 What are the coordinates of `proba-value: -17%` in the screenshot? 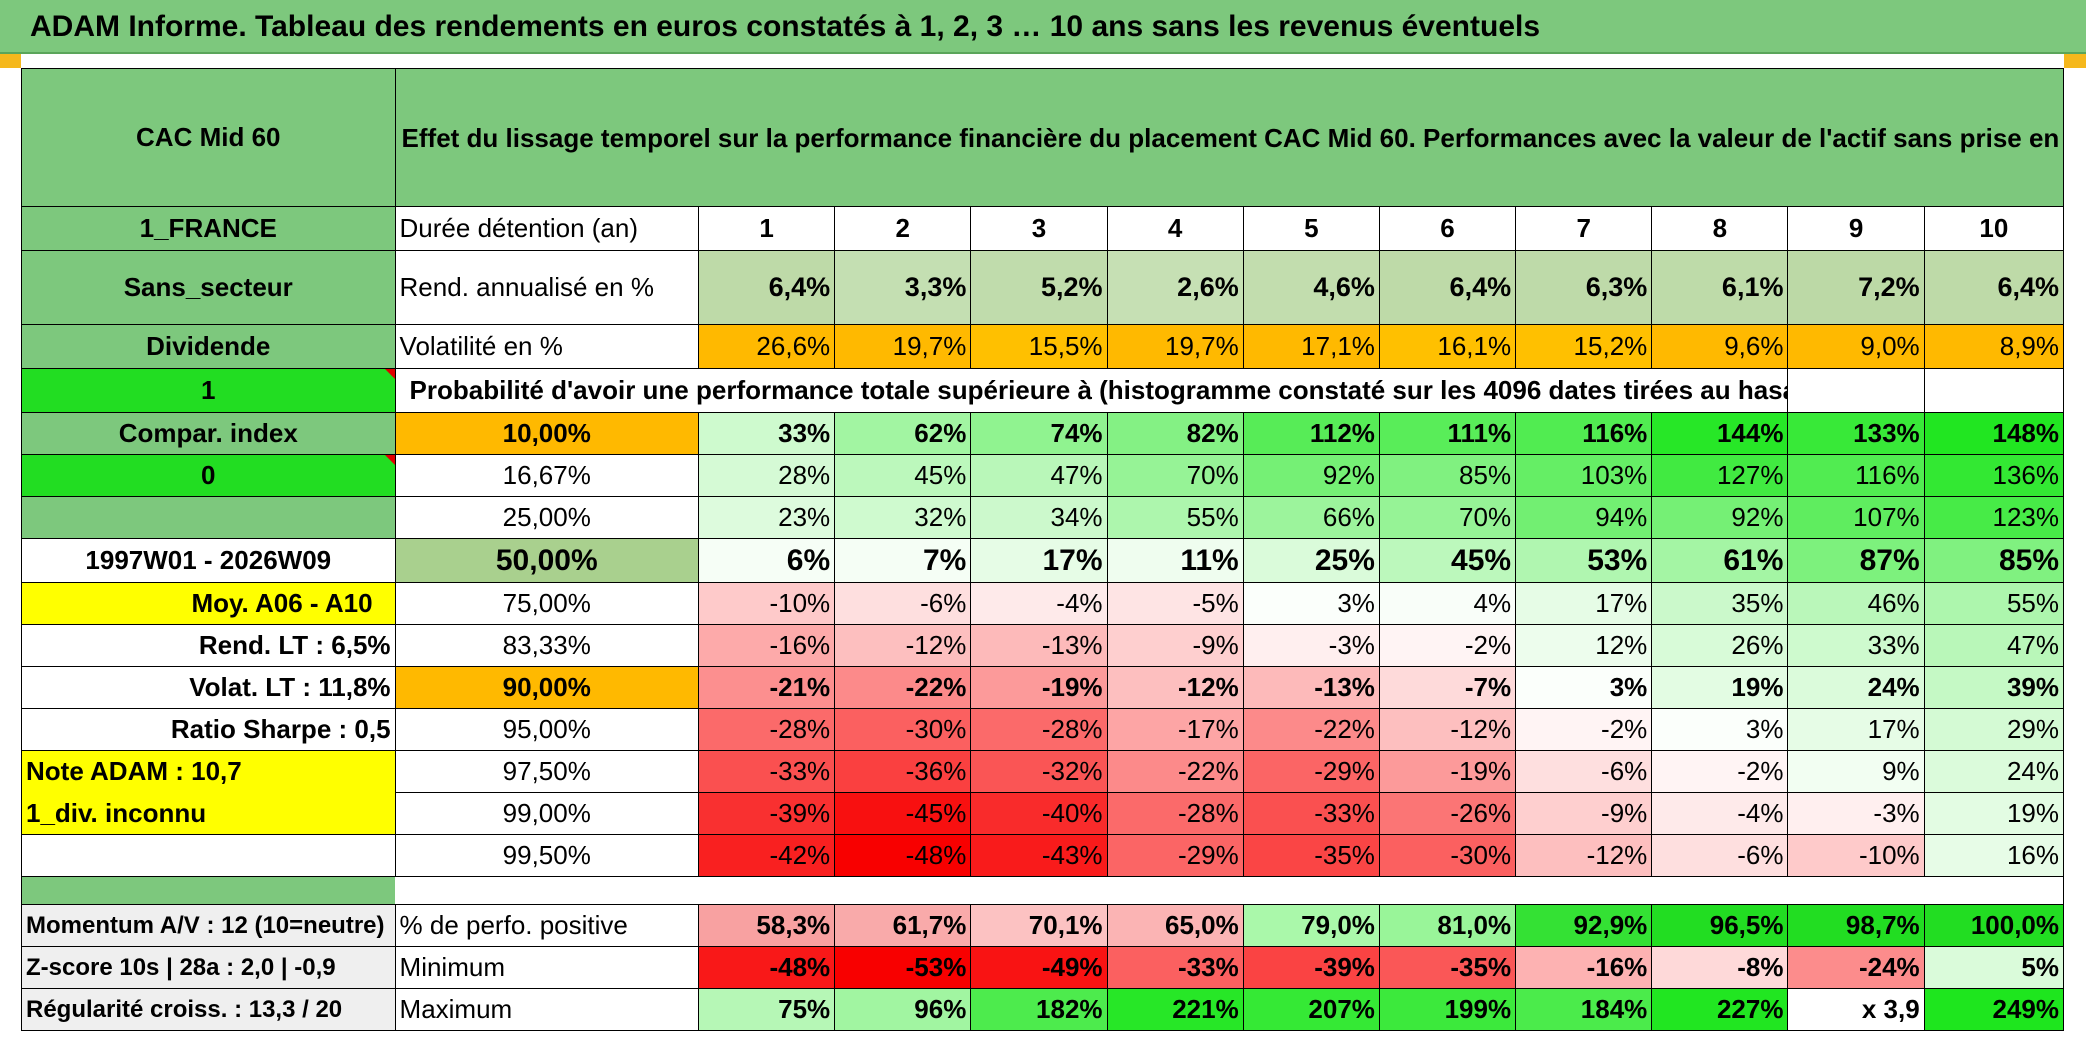 It's located at (1175, 729).